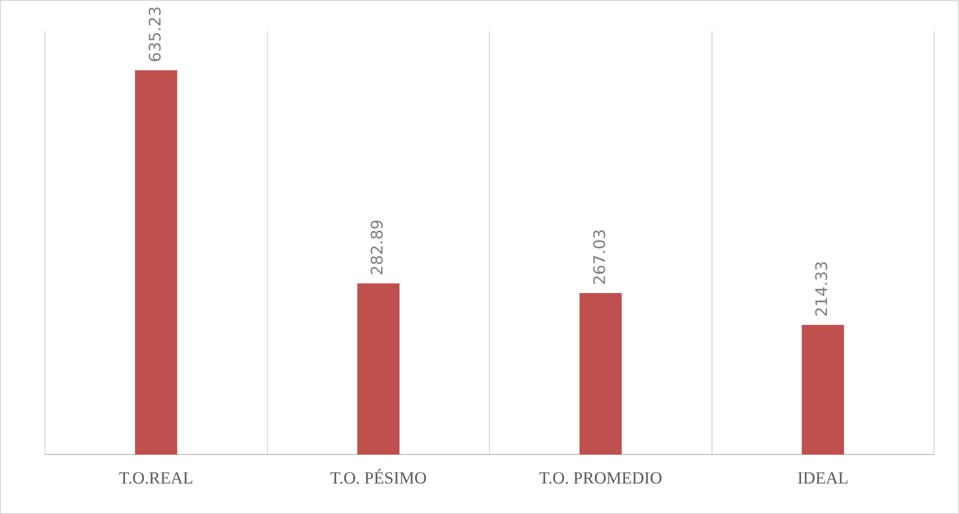 The height and width of the screenshot is (514, 959). Describe the element at coordinates (378, 478) in the screenshot. I see `x-tick-label: T.O. PÉSIMO` at that location.